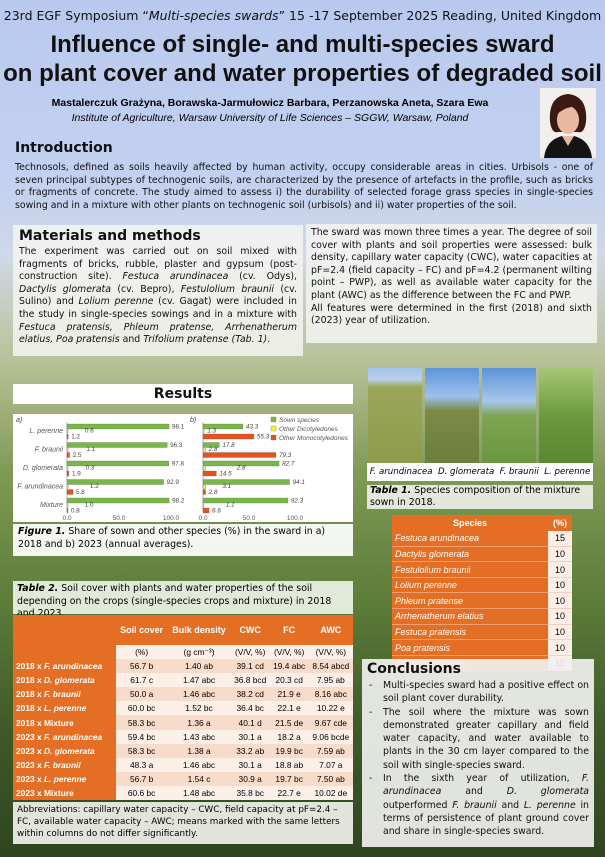  Describe the element at coordinates (80, 492) in the screenshot. I see `data-label: 5.8` at that location.